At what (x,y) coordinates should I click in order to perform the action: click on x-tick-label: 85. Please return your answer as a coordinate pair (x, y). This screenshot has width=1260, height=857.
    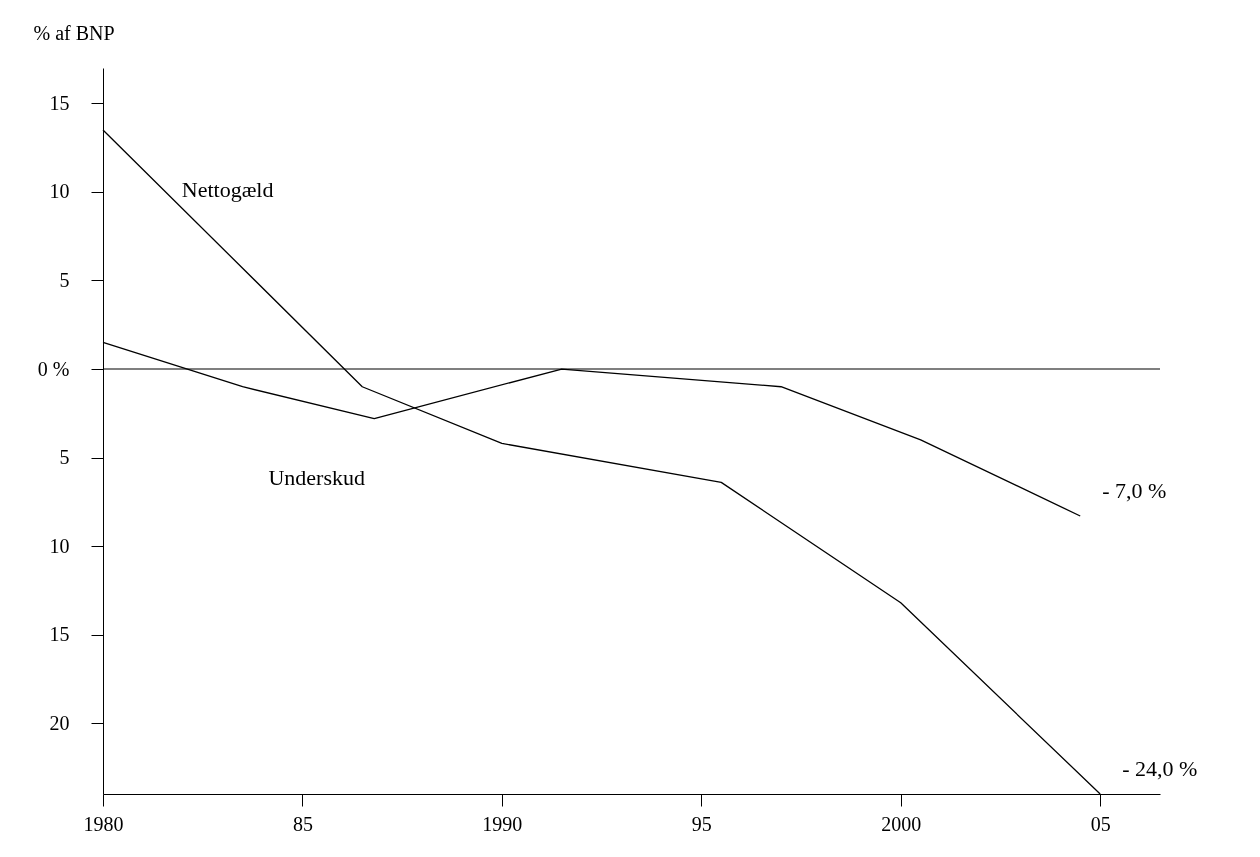
    Looking at the image, I should click on (302, 823).